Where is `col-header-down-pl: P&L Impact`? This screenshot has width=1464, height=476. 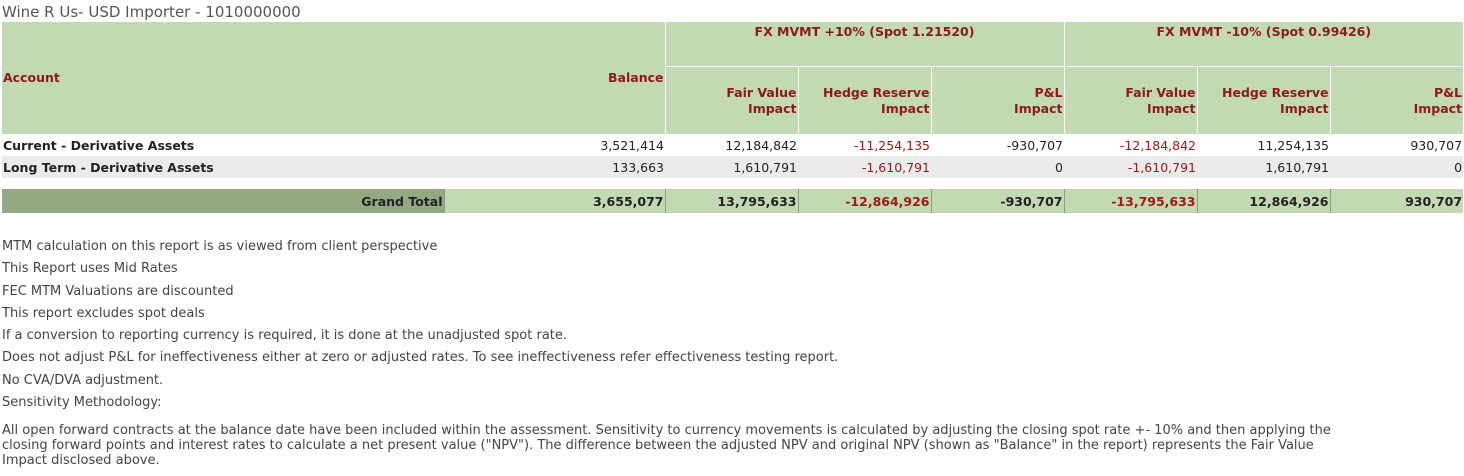
col-header-down-pl: P&L Impact is located at coordinates (1396, 100).